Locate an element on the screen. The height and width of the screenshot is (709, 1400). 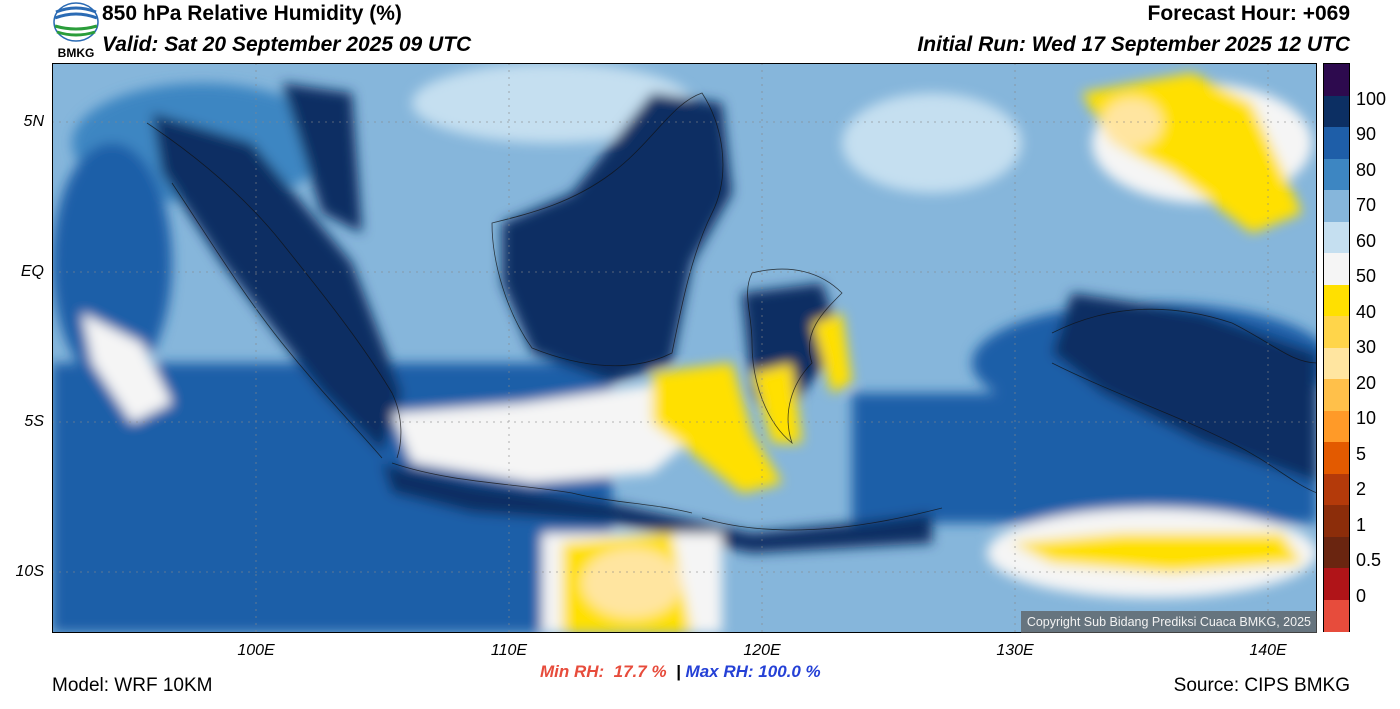
colorbar-label: 0 is located at coordinates (1361, 596).